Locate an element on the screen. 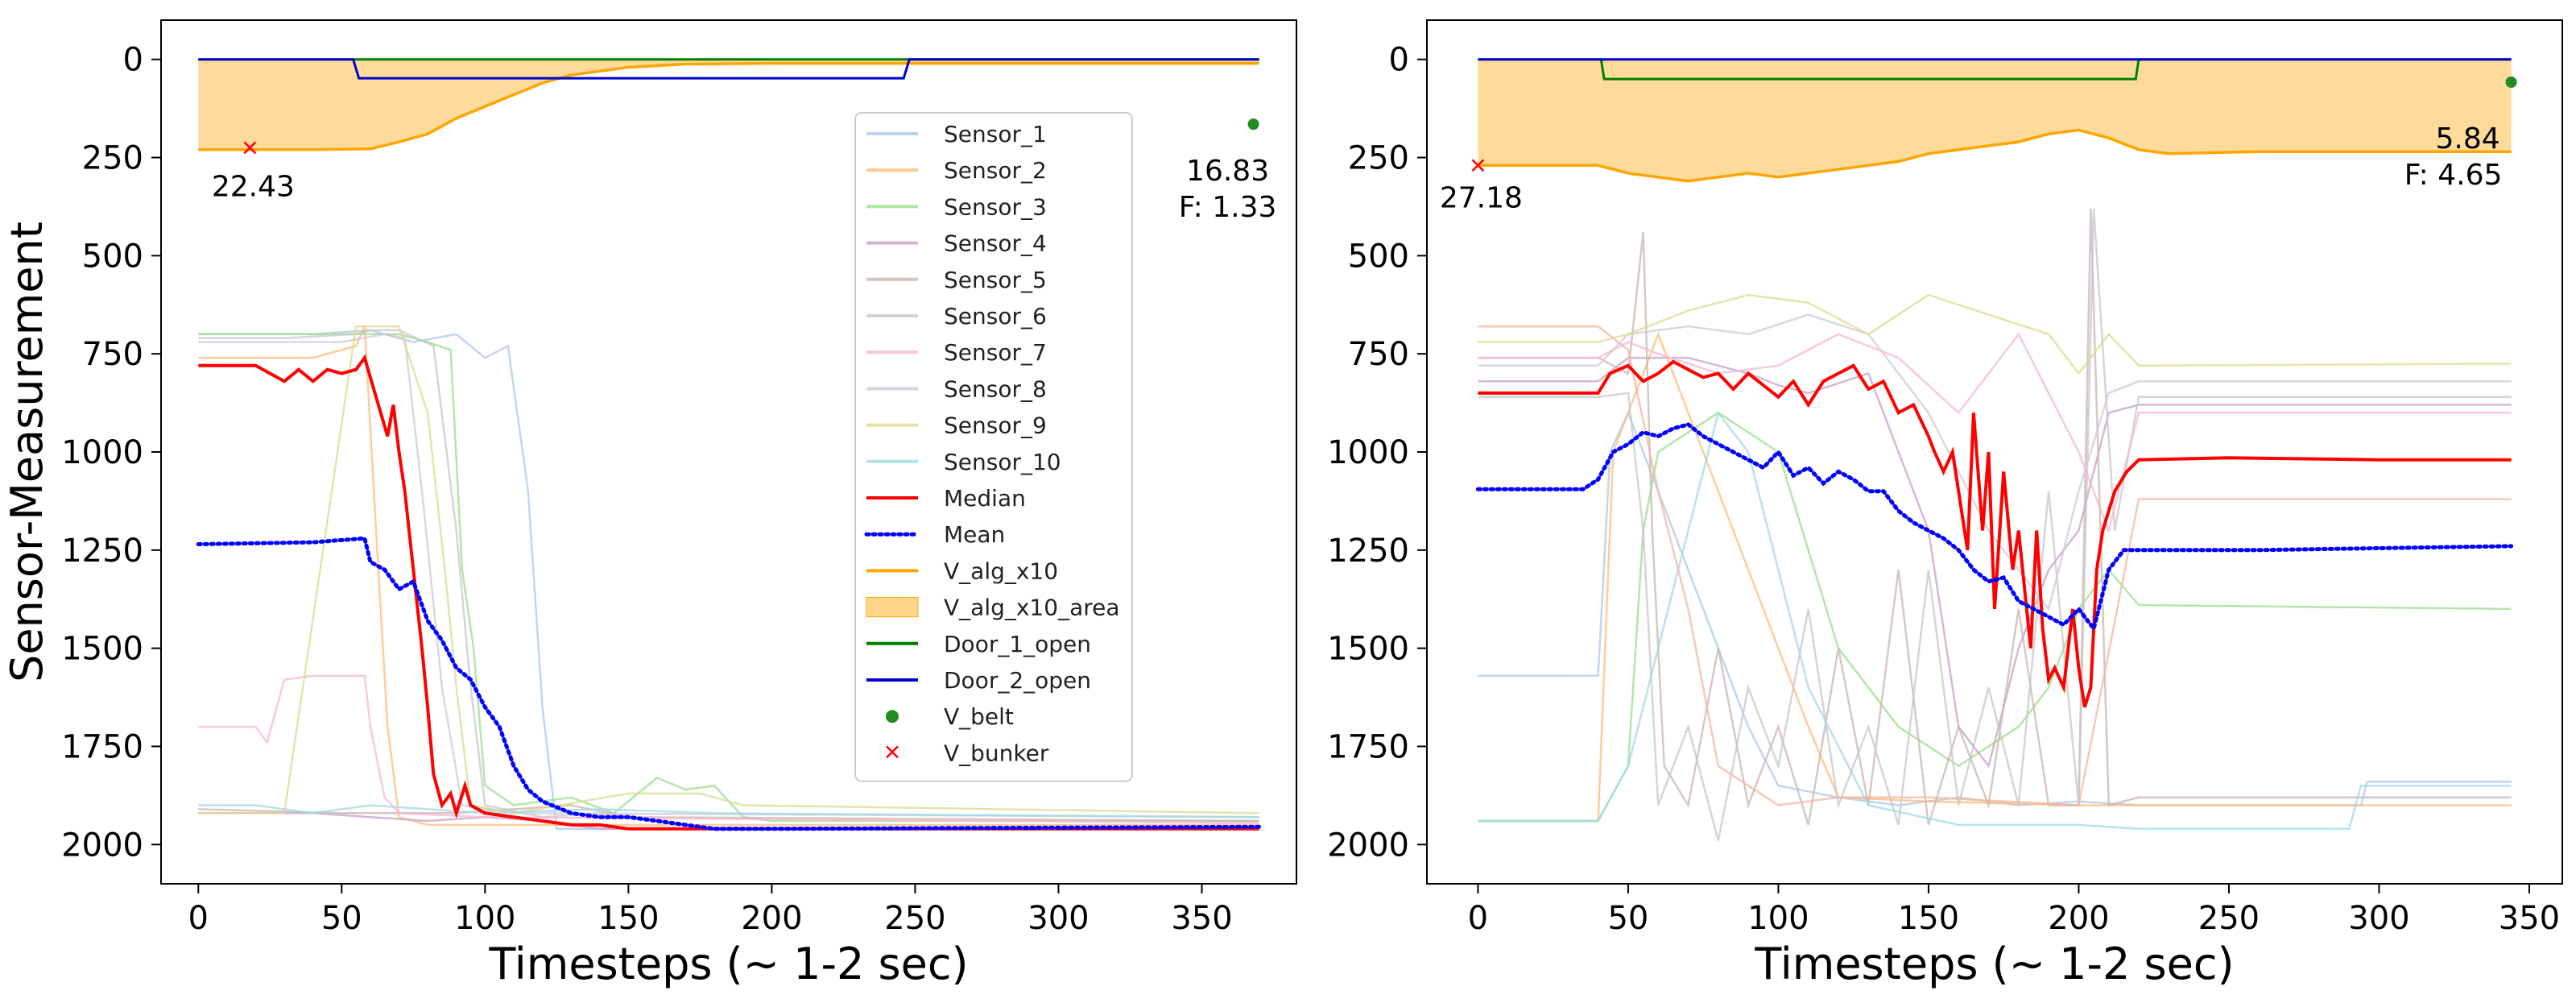  y-axis-title: Sensor-Measurement is located at coordinates (27, 452).